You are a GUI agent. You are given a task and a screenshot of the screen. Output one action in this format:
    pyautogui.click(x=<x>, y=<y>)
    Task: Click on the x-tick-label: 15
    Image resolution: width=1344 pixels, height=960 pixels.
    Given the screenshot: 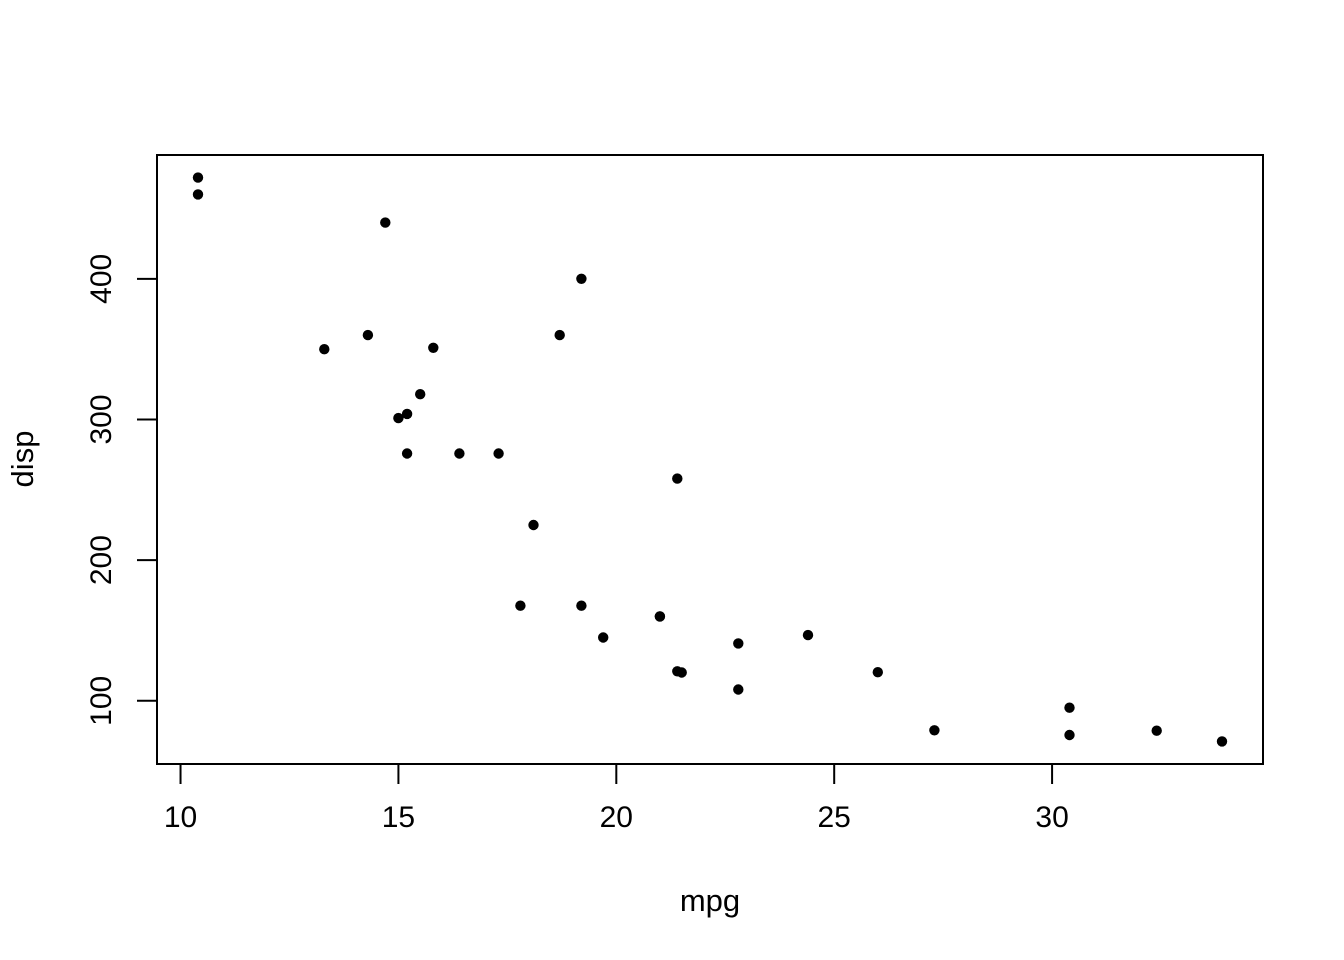 What is the action you would take?
    pyautogui.click(x=398, y=817)
    